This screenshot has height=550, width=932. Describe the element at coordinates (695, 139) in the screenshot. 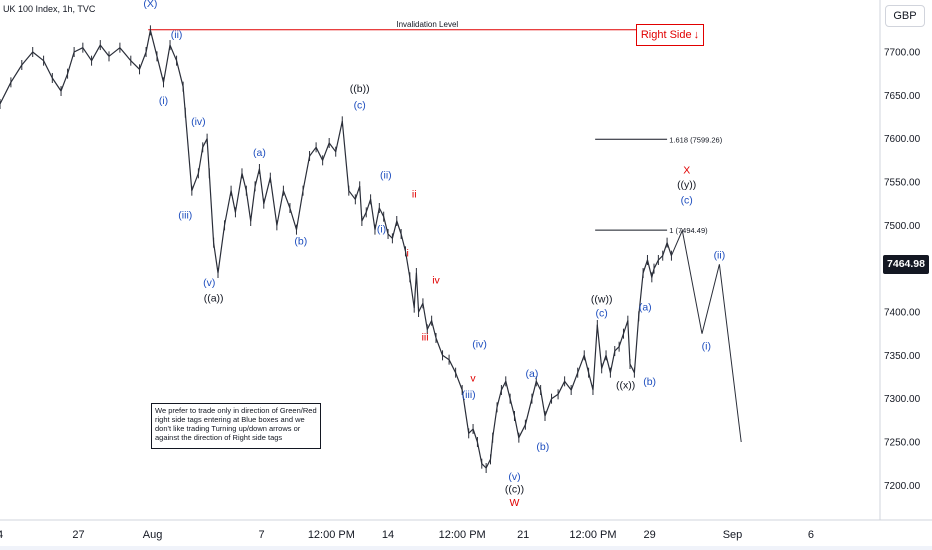

I see `fib-label: 1.618 (7599.26)` at that location.